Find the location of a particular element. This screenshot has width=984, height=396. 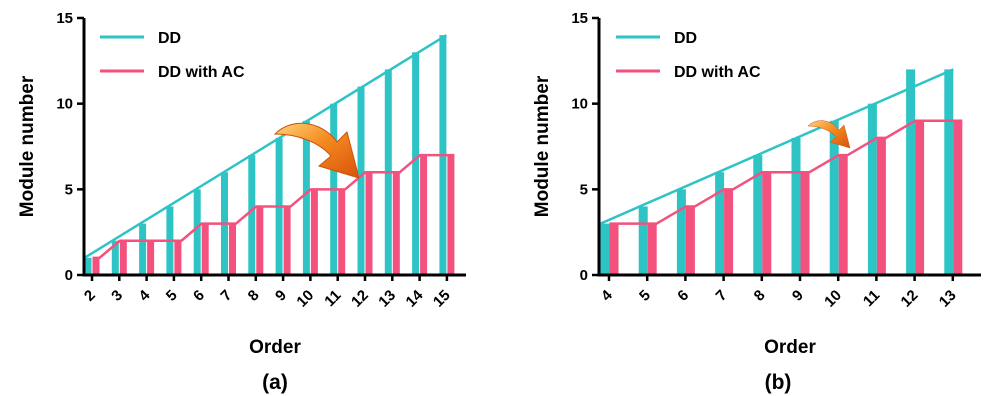

panel-caption: (a) is located at coordinates (275, 382).